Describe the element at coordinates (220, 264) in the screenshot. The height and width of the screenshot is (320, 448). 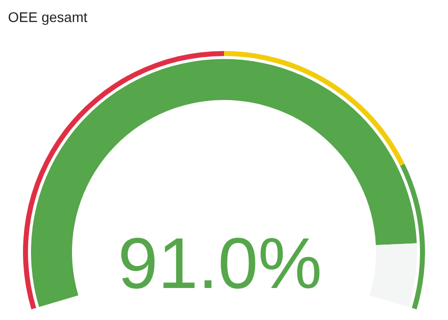
I see `text: 91.0%` at that location.